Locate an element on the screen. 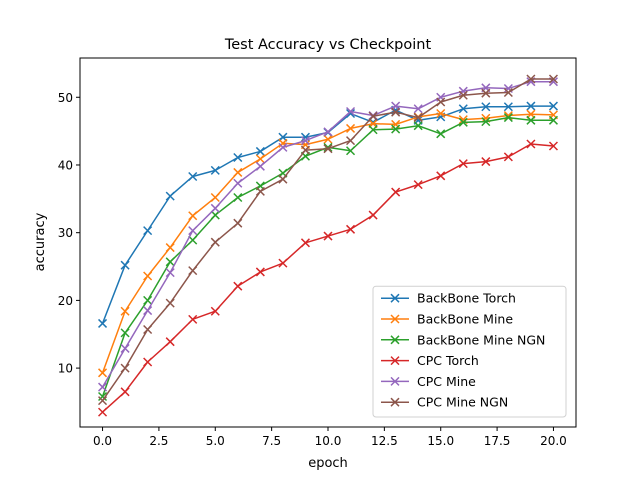  x-tick-label: 2.5 is located at coordinates (158, 441).